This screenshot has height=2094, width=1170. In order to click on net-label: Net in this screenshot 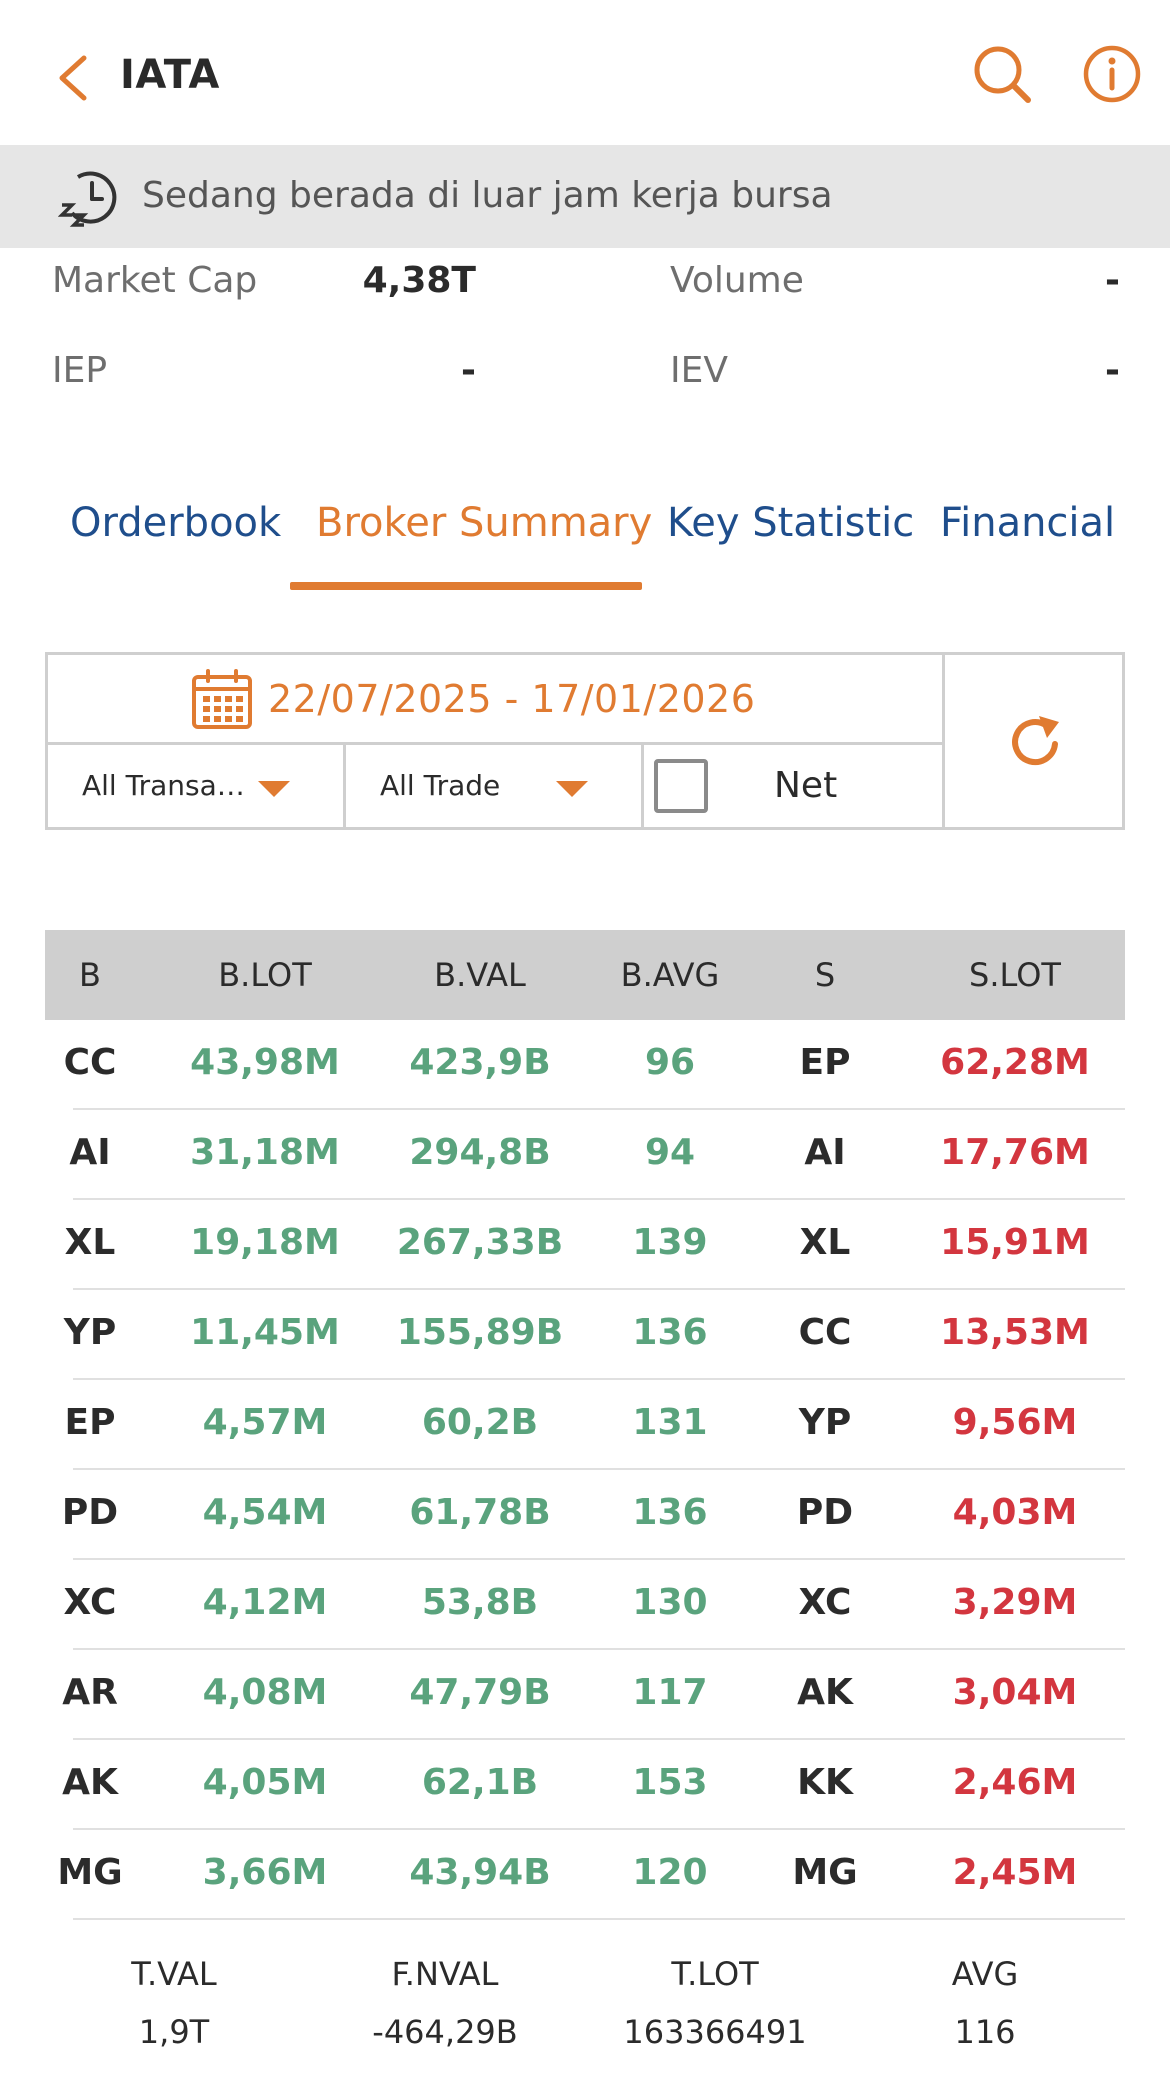, I will do `click(806, 785)`.